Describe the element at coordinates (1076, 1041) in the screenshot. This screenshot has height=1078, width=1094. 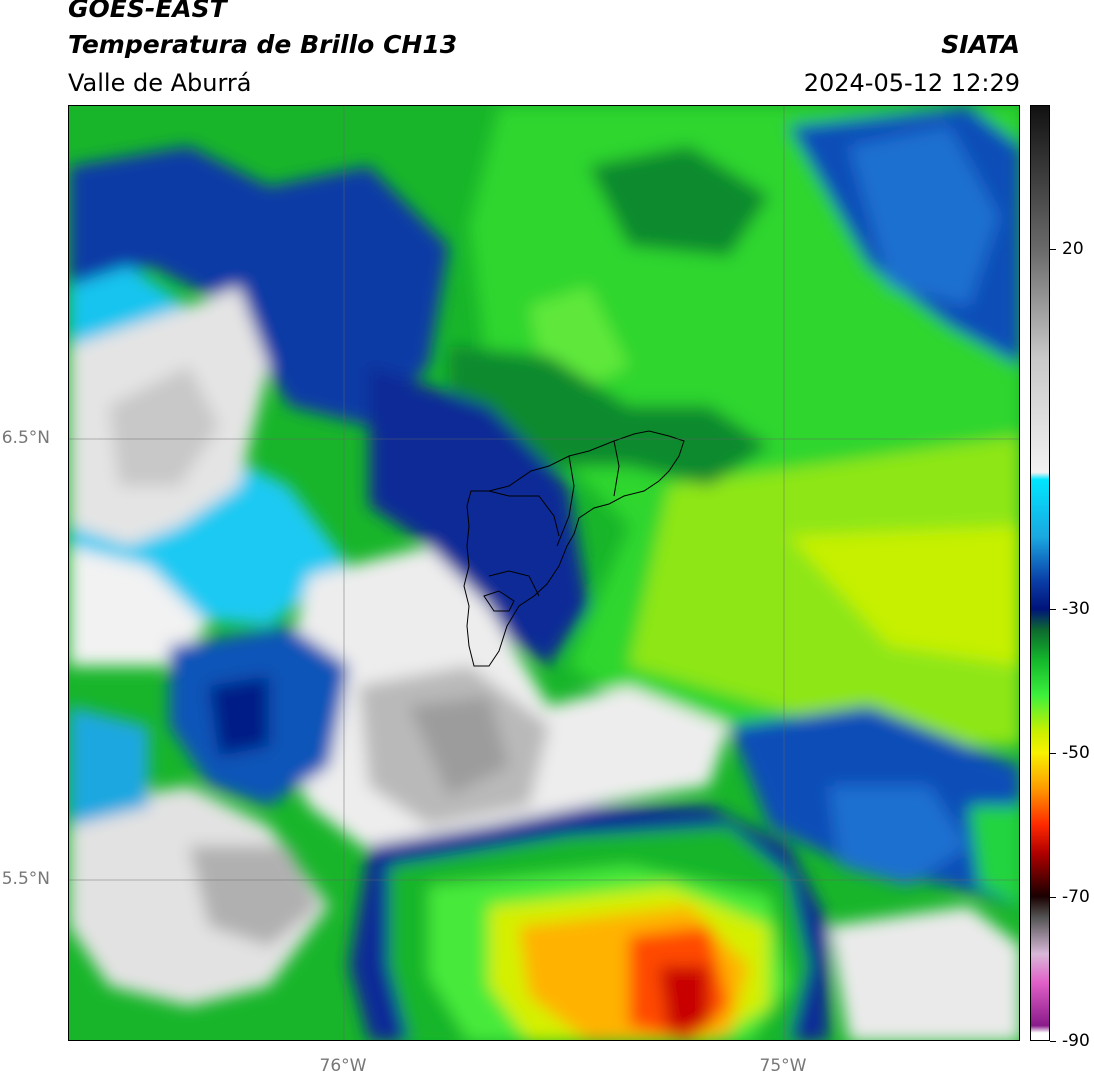
I see `colorbar-tick-label: -90` at that location.